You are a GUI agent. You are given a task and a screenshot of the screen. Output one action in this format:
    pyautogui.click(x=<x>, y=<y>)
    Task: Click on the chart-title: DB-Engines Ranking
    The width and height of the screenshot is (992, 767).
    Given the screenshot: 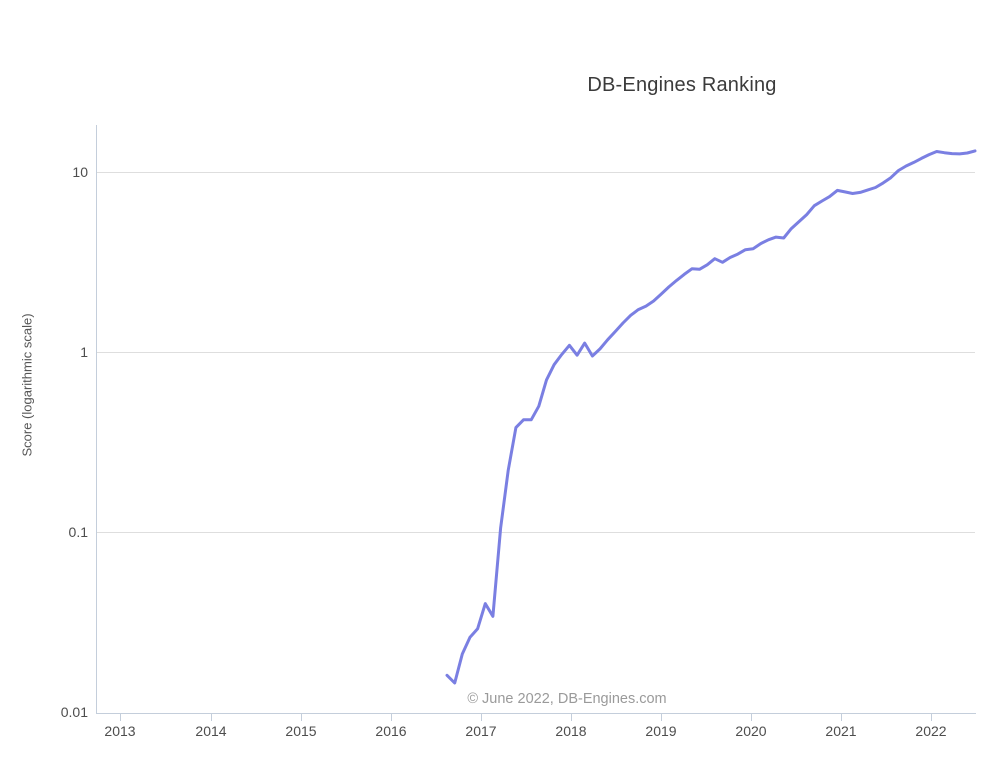 What is the action you would take?
    pyautogui.click(x=682, y=85)
    